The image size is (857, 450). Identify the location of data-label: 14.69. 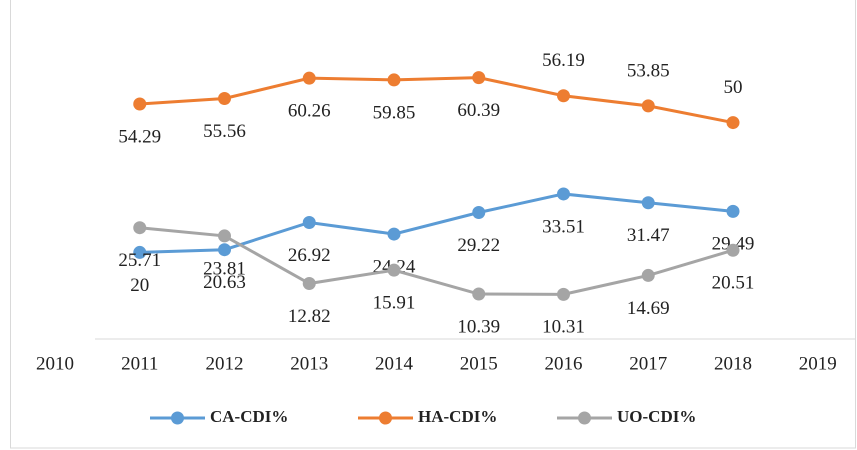
(648, 308).